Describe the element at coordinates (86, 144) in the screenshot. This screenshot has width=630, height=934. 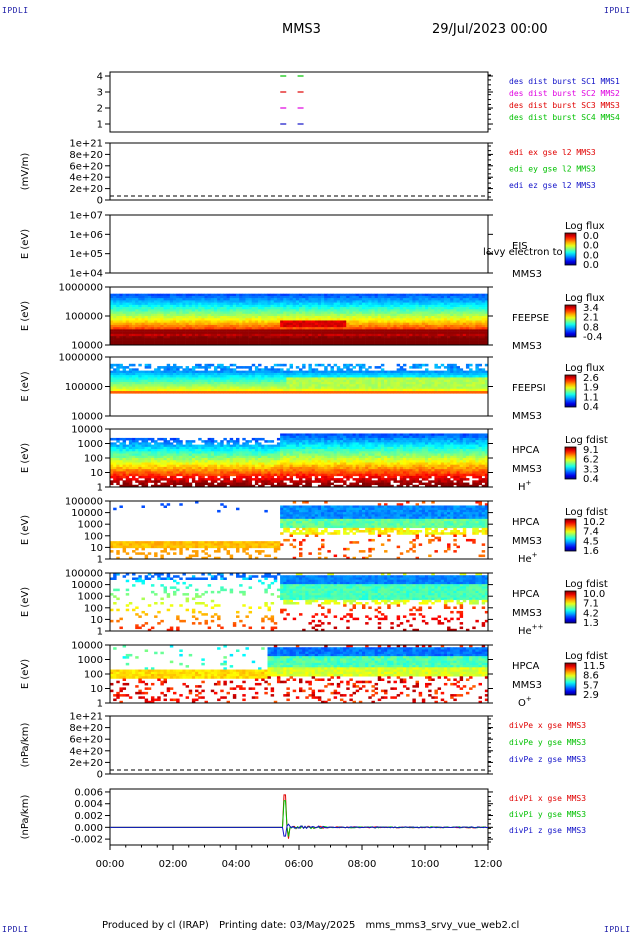
I see `y-tick-label: 1e+21` at that location.